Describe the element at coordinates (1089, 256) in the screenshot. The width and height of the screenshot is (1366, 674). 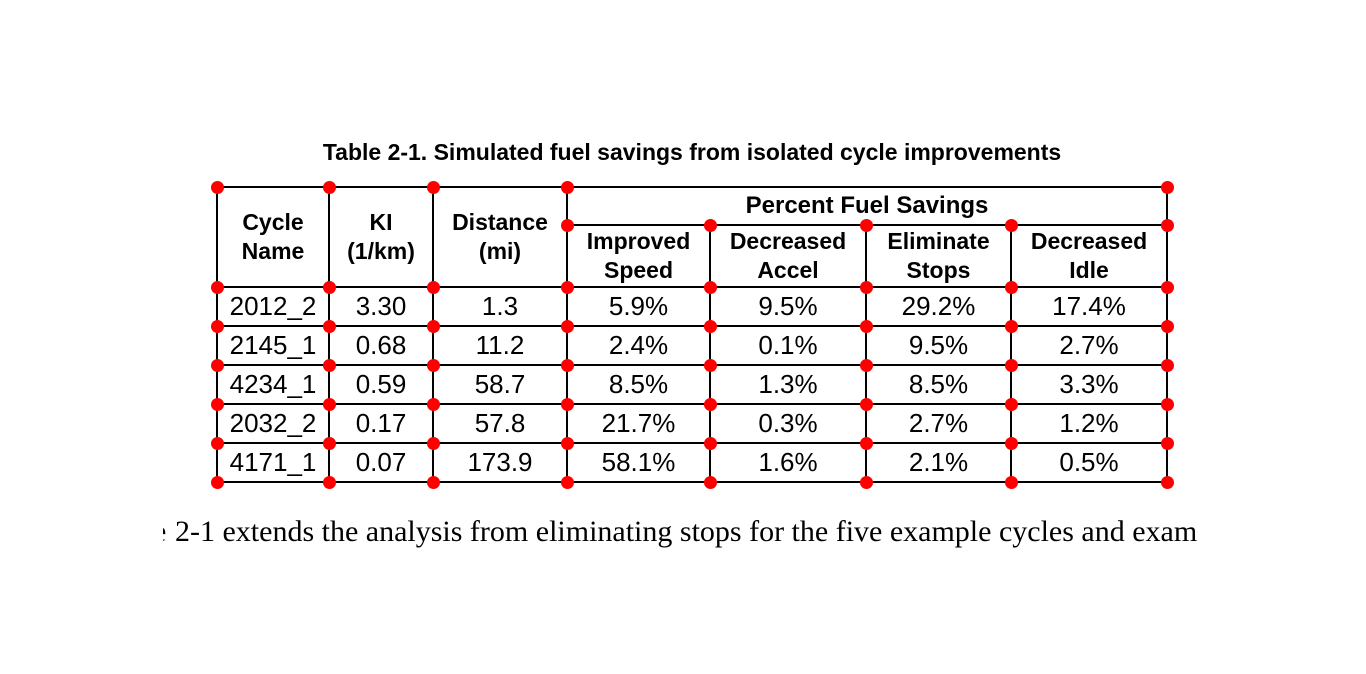
I see `col-header-decreased-idle: Decreased Idle` at that location.